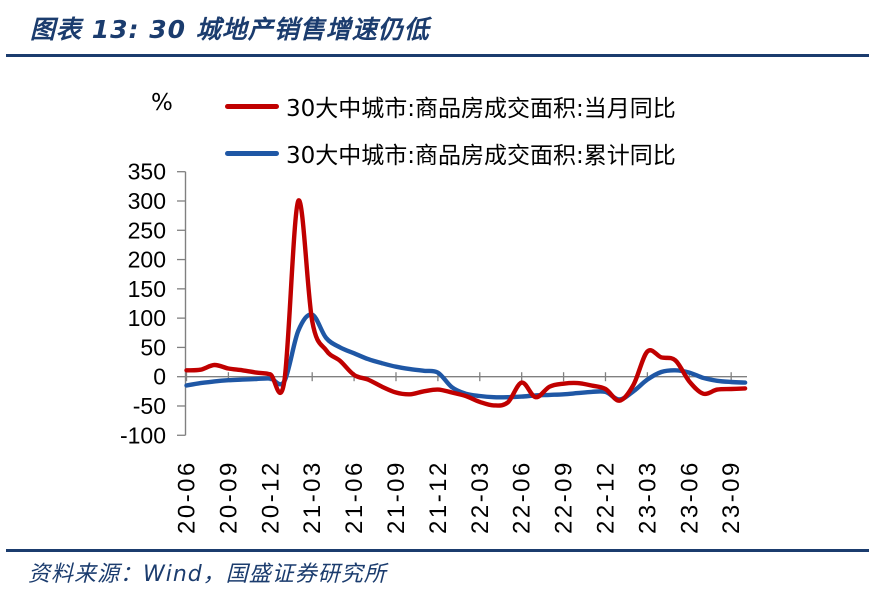  Describe the element at coordinates (481, 156) in the screenshot. I see `legend-label-cumulative-yoy: 30大中城市:商品房成交面积:累计同比` at that location.